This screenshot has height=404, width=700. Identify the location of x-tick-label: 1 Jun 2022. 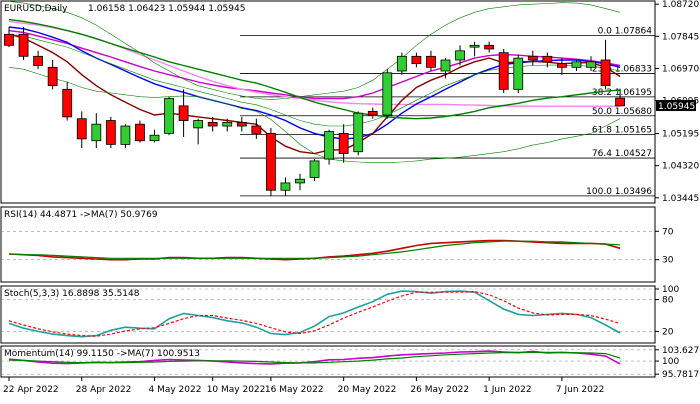
(507, 390).